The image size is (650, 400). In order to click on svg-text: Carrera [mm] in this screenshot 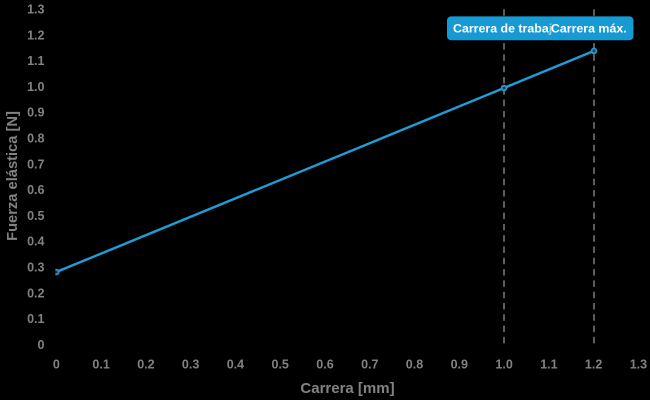, I will do `click(347, 388)`.